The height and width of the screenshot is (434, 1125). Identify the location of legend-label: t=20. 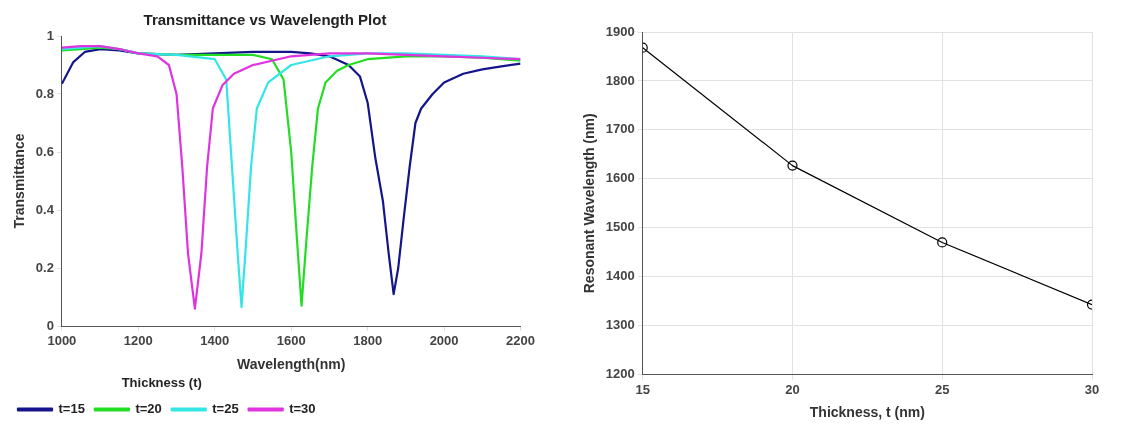
(148, 409).